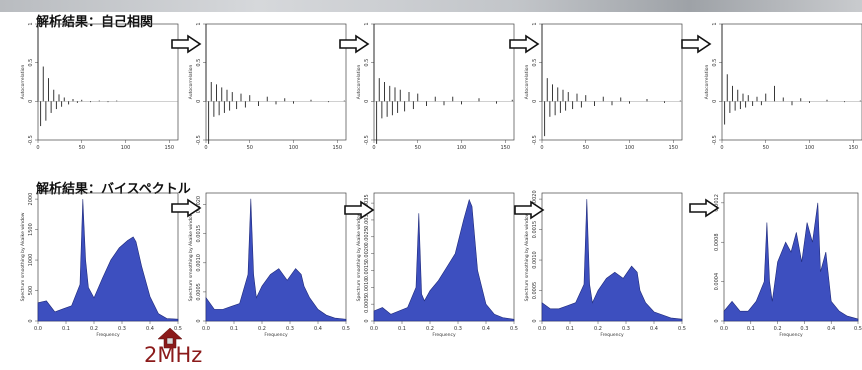  I want to click on y-tick-label: 1000, so click(31, 260).